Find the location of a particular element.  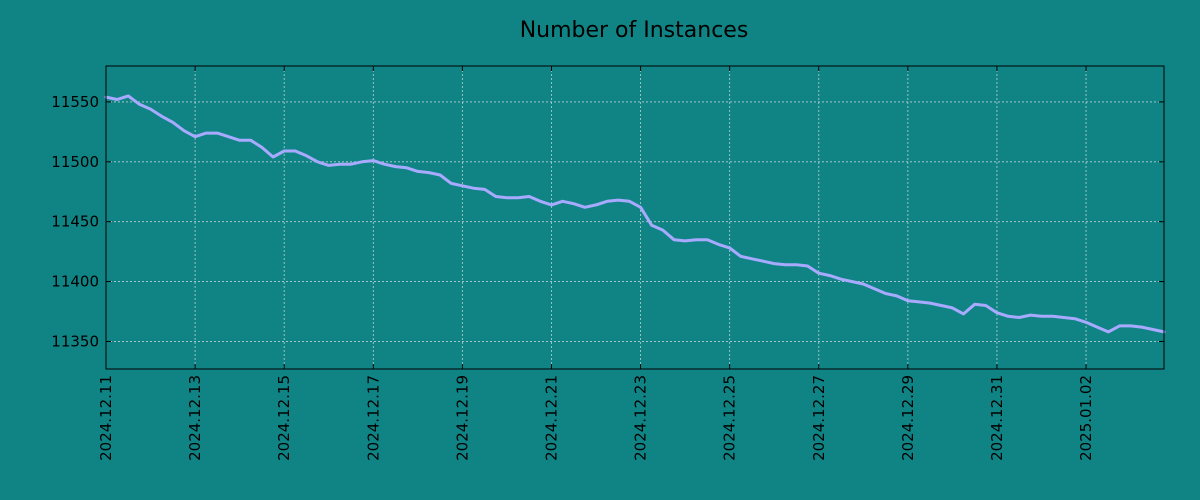

y-tick-label: 11350 is located at coordinates (75, 341).